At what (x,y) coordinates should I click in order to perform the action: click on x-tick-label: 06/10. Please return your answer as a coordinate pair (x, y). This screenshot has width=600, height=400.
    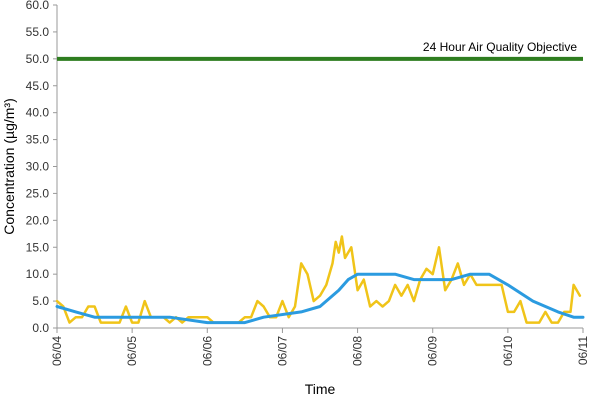
    Looking at the image, I should click on (508, 351).